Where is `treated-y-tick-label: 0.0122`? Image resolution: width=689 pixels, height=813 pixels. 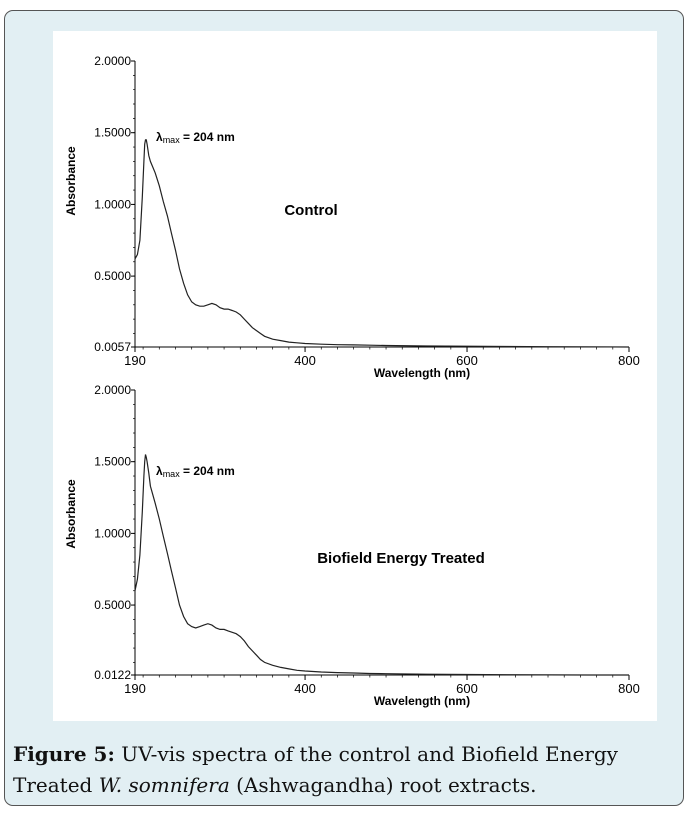
treated-y-tick-label: 0.0122 is located at coordinates (112, 675).